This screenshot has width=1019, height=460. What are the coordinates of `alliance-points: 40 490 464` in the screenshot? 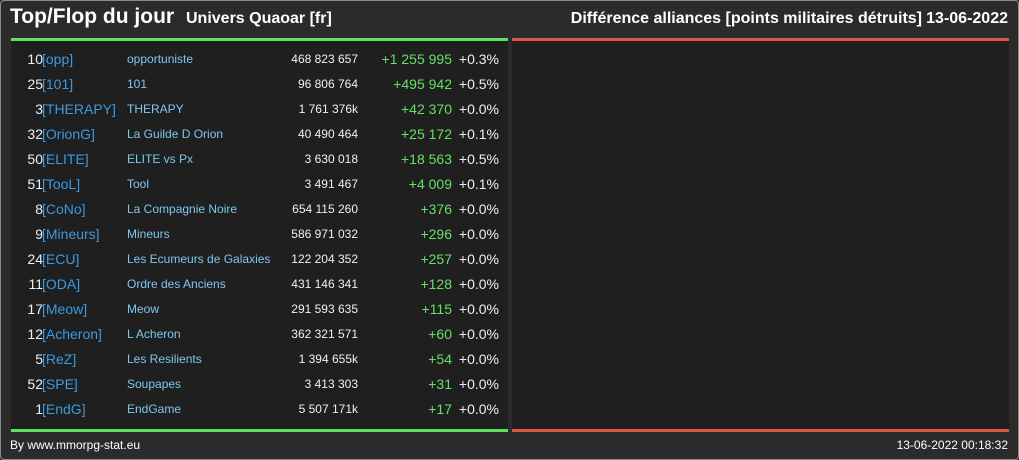 It's located at (327, 134).